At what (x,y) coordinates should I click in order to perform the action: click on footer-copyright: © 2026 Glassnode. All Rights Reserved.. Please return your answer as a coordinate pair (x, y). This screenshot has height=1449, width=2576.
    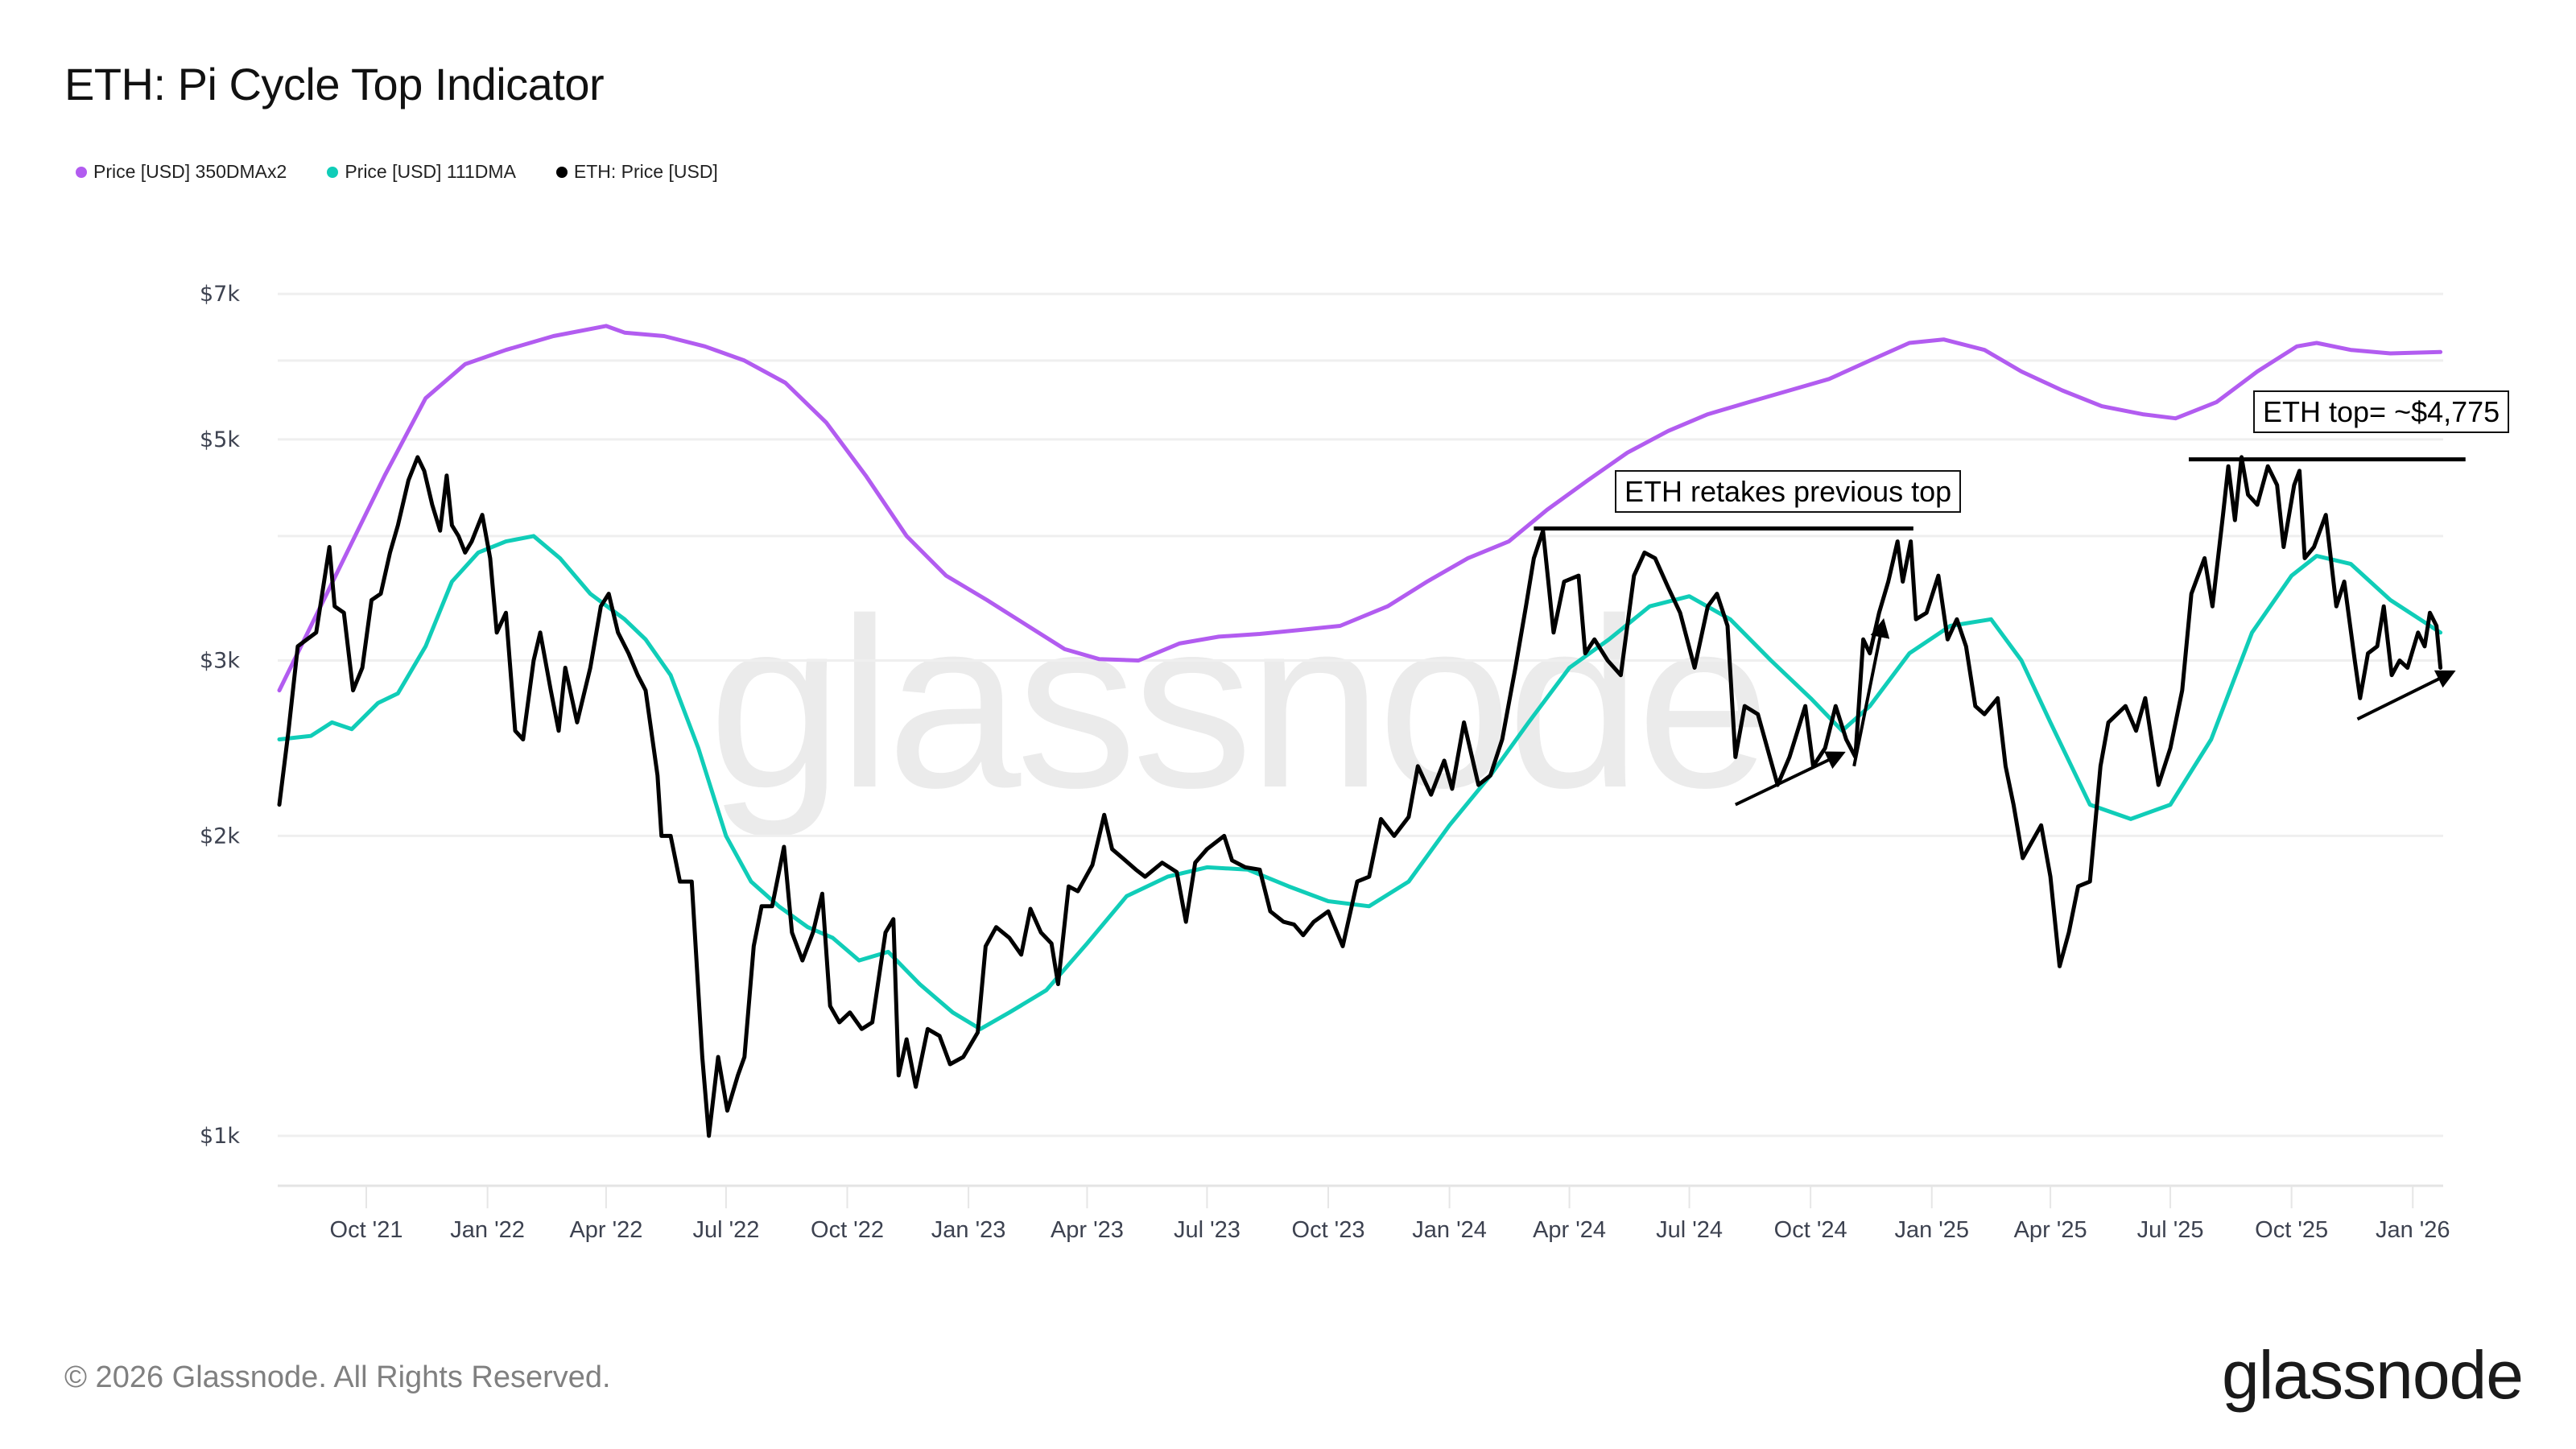
    Looking at the image, I should click on (337, 1377).